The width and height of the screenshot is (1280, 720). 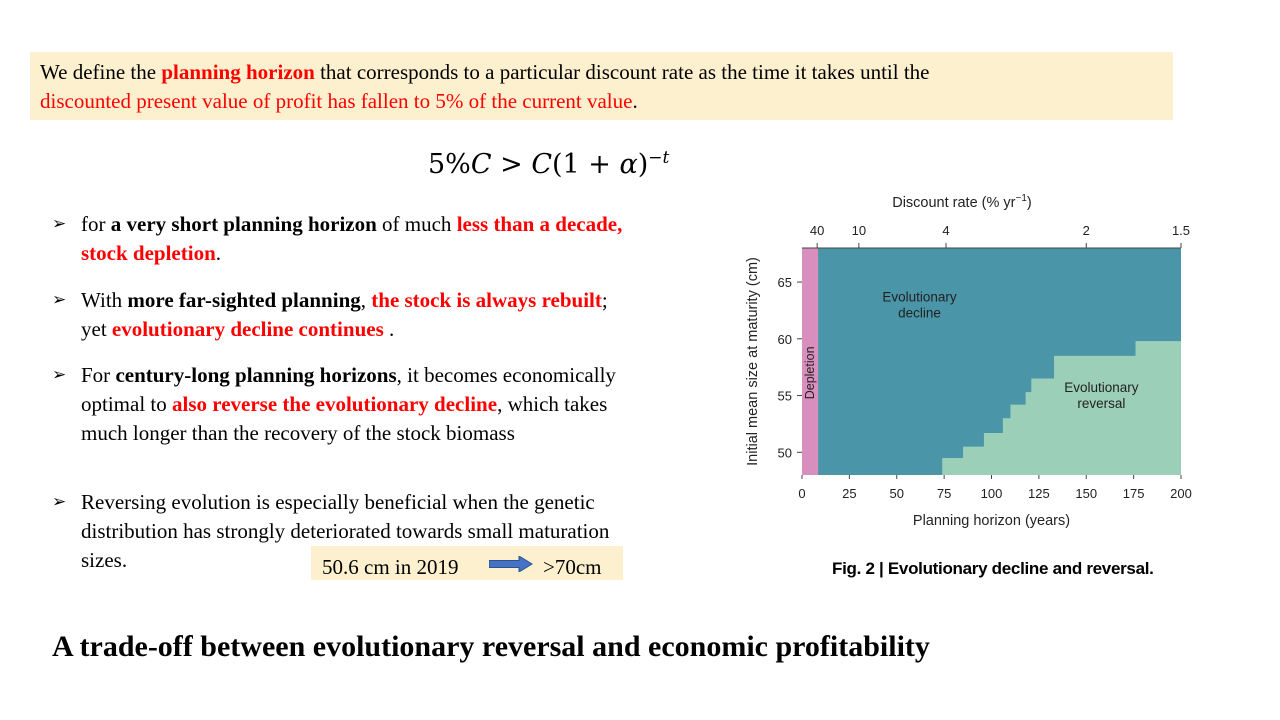 I want to click on formula-gt: >, so click(x=511, y=164).